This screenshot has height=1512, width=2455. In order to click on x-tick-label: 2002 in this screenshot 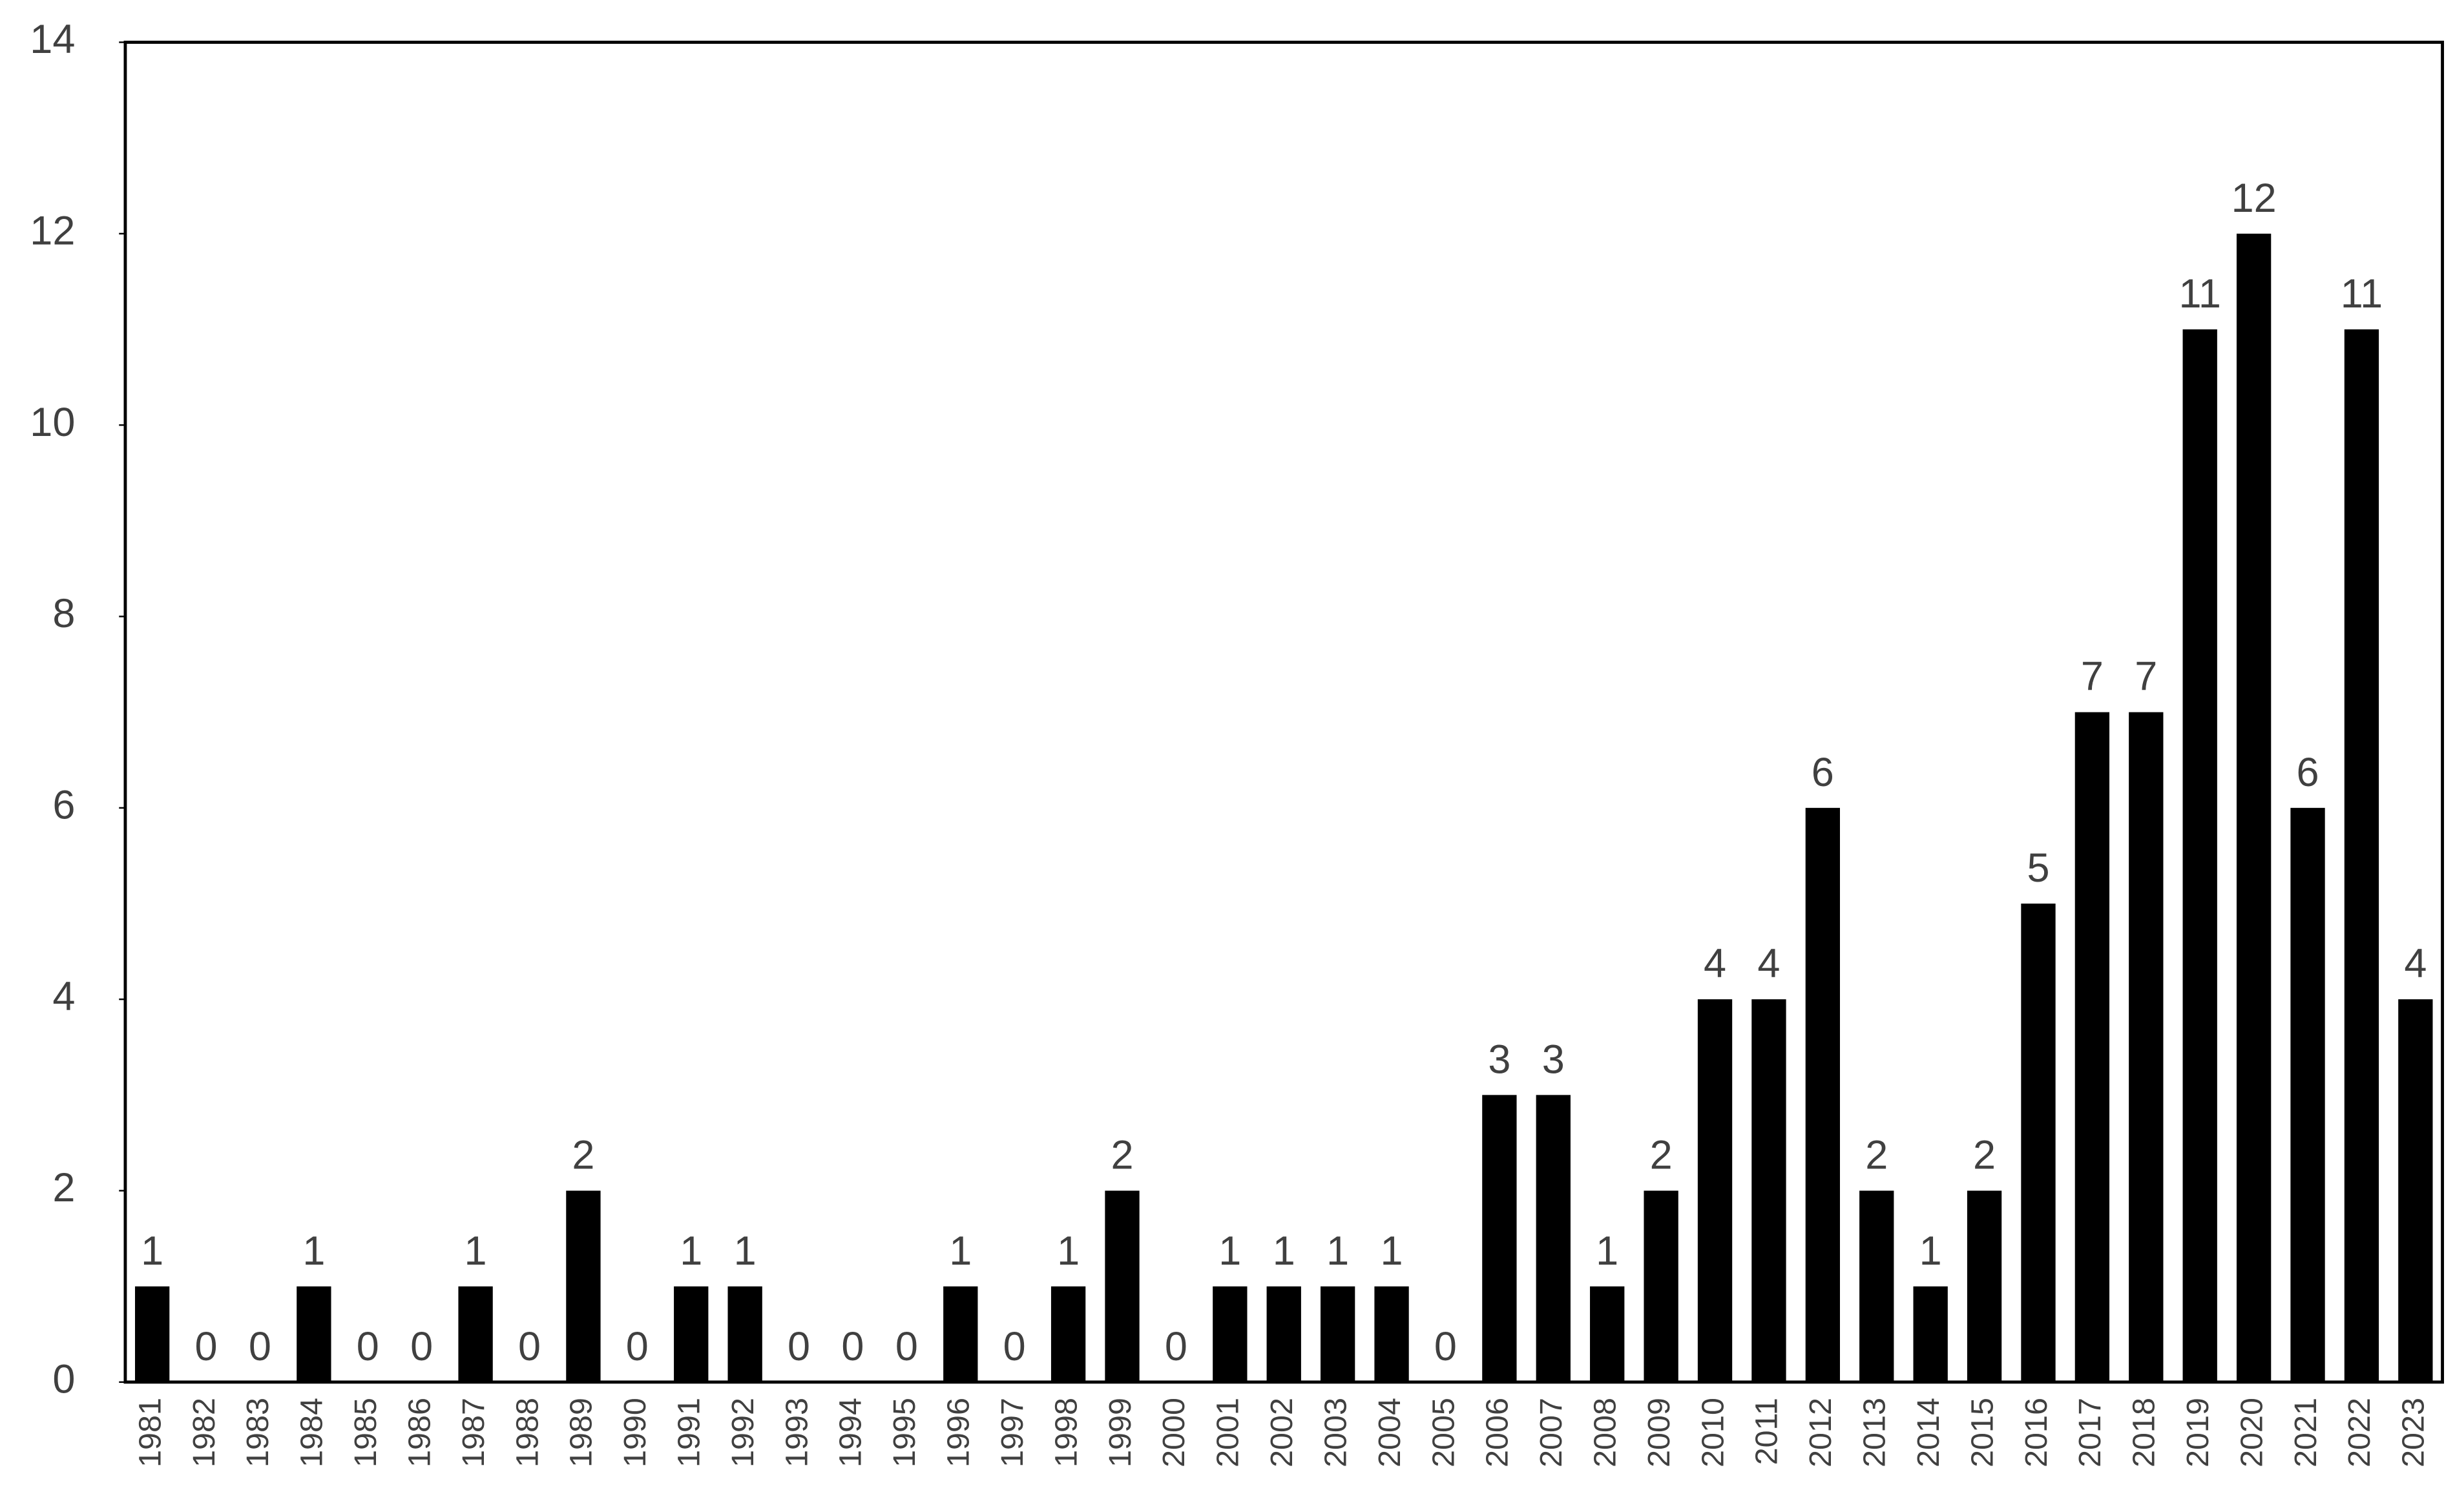, I will do `click(1281, 1432)`.